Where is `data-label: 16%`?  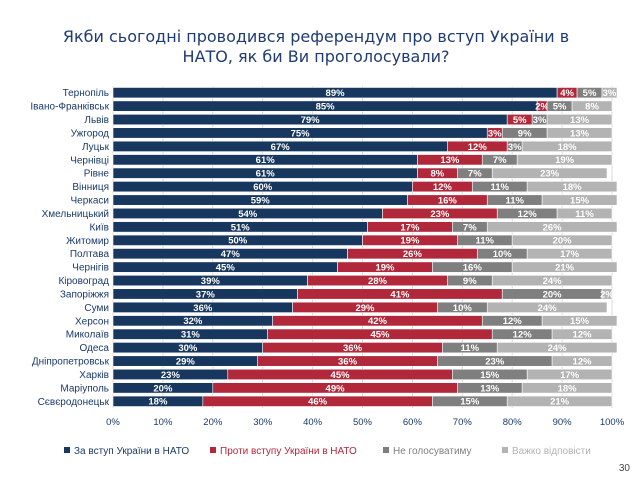 data-label: 16% is located at coordinates (473, 268).